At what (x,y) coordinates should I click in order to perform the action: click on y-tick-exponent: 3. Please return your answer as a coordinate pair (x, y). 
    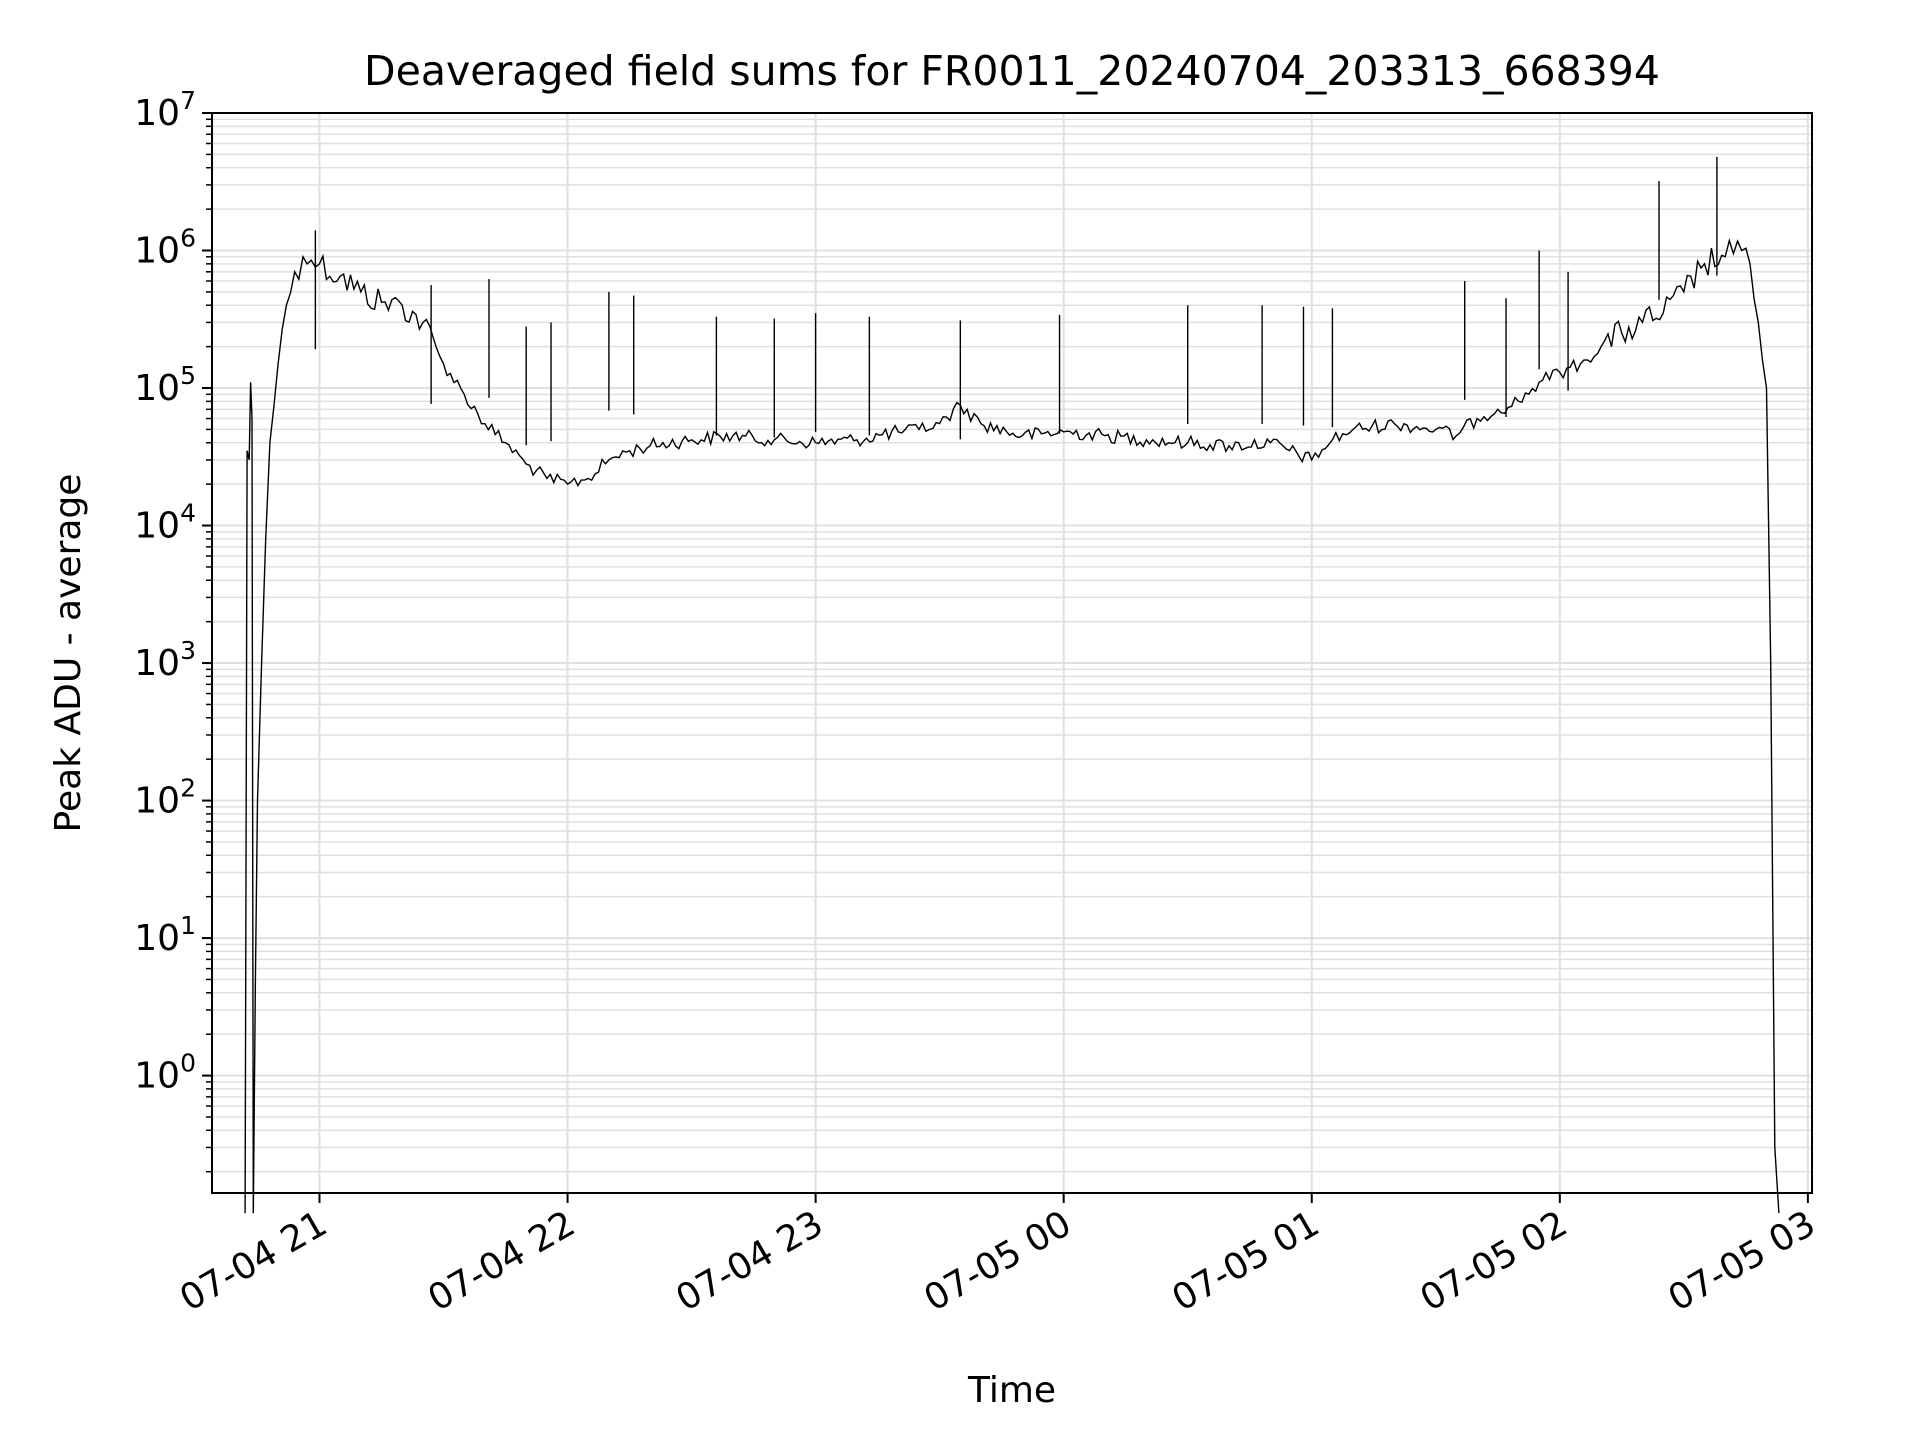
    Looking at the image, I should click on (188, 650).